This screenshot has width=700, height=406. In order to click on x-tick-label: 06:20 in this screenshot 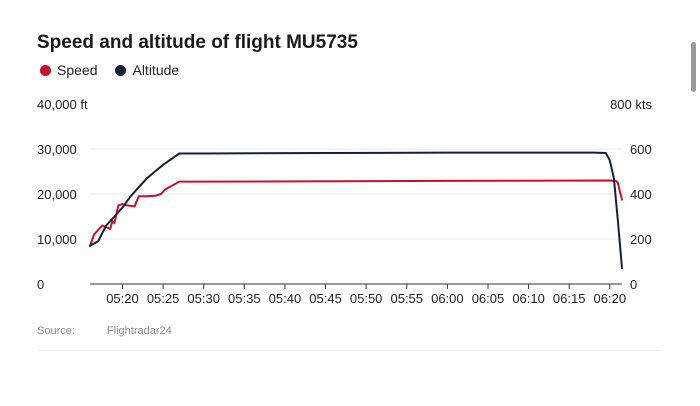, I will do `click(610, 298)`.